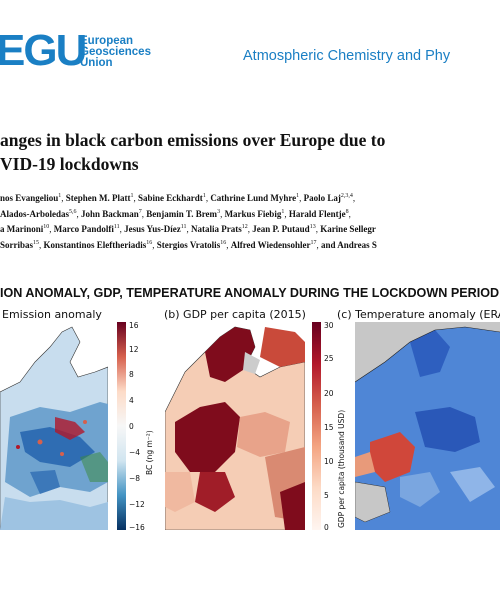 The height and width of the screenshot is (600, 500). Describe the element at coordinates (110, 213) in the screenshot. I see `author-name: John Backman` at that location.